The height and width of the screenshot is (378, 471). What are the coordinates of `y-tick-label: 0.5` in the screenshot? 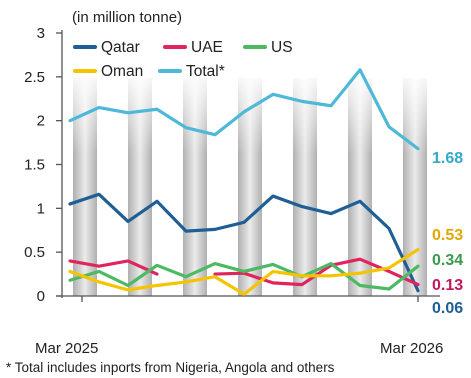 It's located at (34, 252).